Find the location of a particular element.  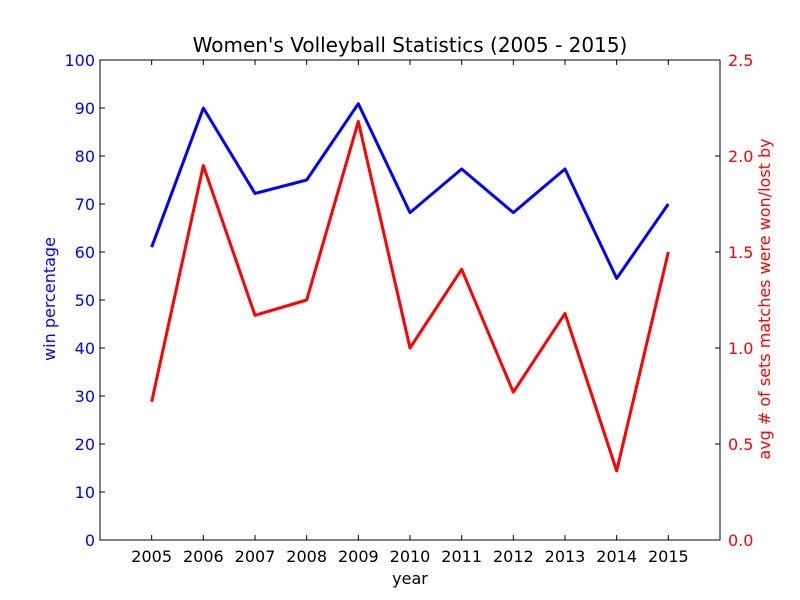

y-left-tick-label: 50 is located at coordinates (85, 300).